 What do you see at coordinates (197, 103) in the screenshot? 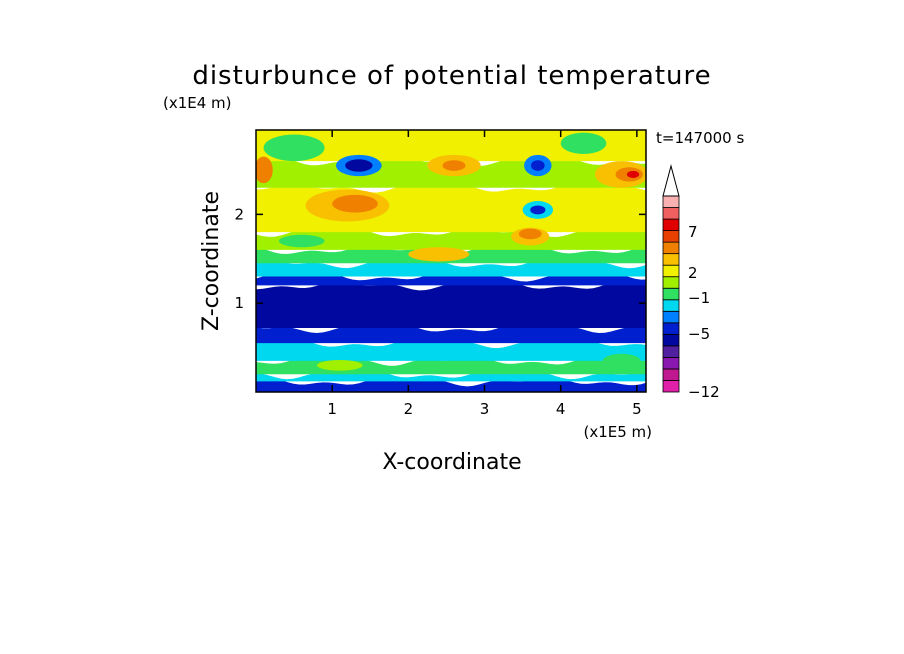
I see `y-unit-label: (x1E4 m)` at bounding box center [197, 103].